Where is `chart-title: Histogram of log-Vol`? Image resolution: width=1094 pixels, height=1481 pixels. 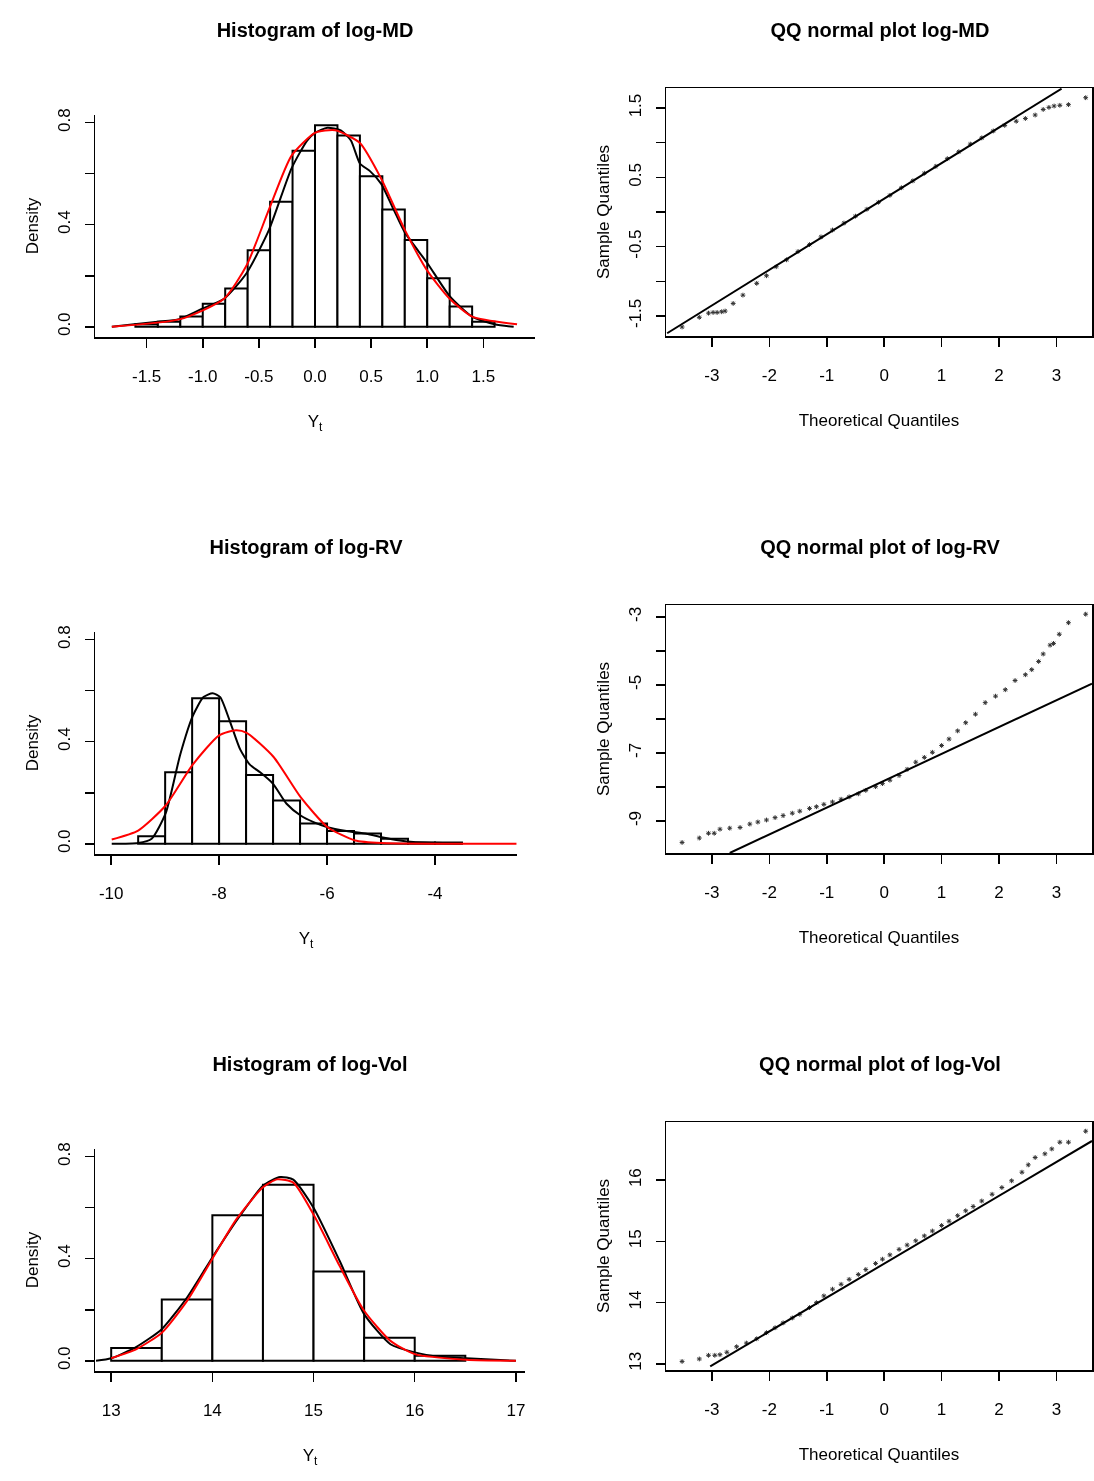
chart-title: Histogram of log-Vol is located at coordinates (310, 1064).